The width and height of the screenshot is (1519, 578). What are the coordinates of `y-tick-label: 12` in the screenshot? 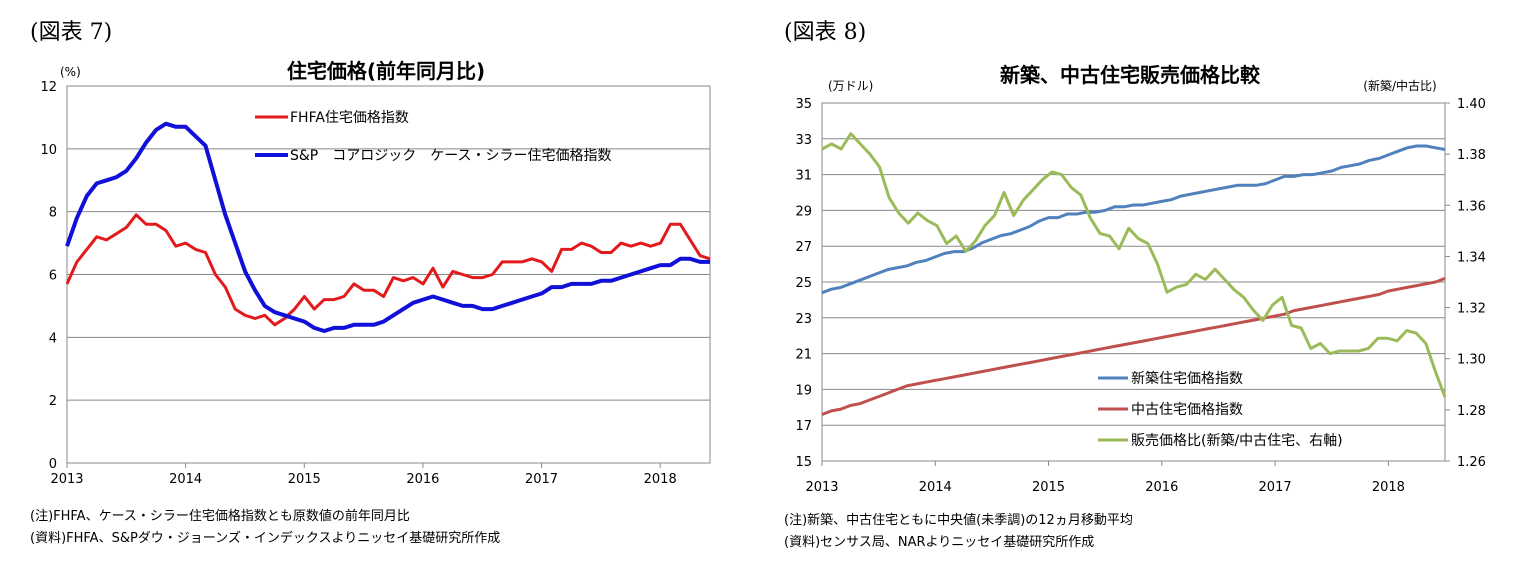 It's located at (48, 87).